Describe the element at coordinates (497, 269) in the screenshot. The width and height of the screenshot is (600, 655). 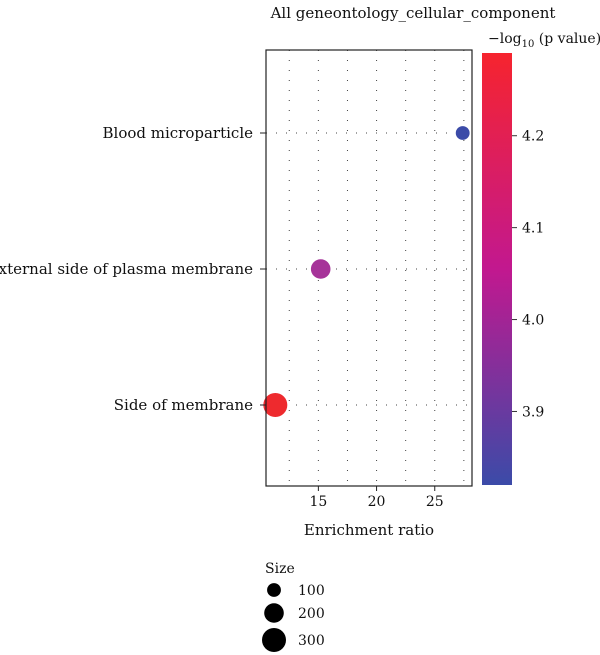
I see `colorbar` at that location.